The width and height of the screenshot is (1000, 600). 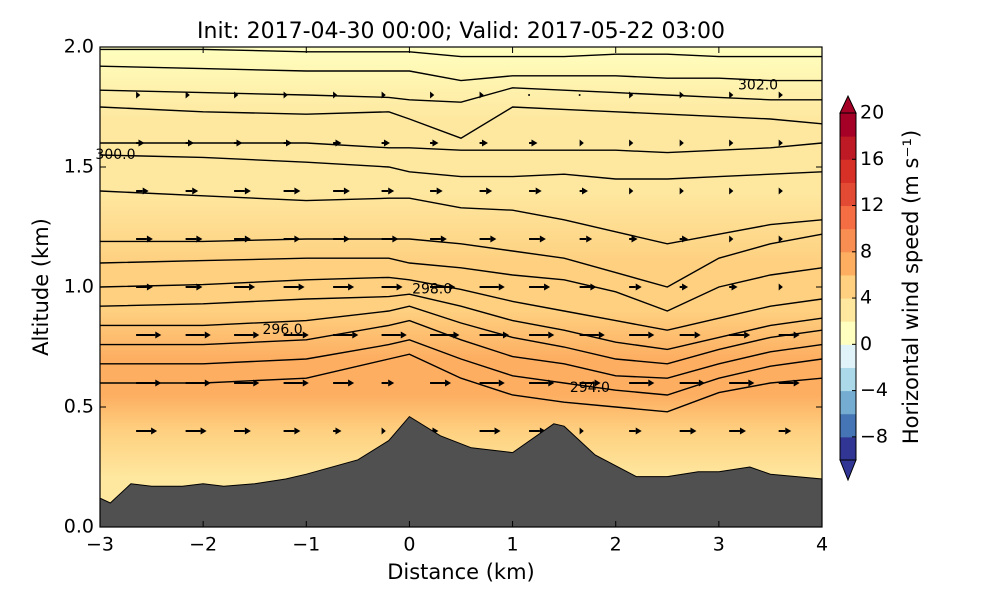 I want to click on x-axis-label: Distance (km), so click(x=461, y=572).